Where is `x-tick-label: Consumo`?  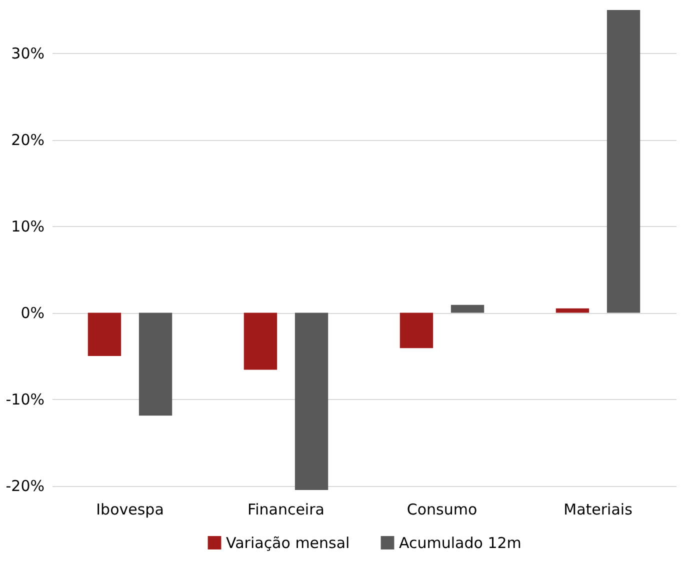
x-tick-label: Consumo is located at coordinates (442, 509).